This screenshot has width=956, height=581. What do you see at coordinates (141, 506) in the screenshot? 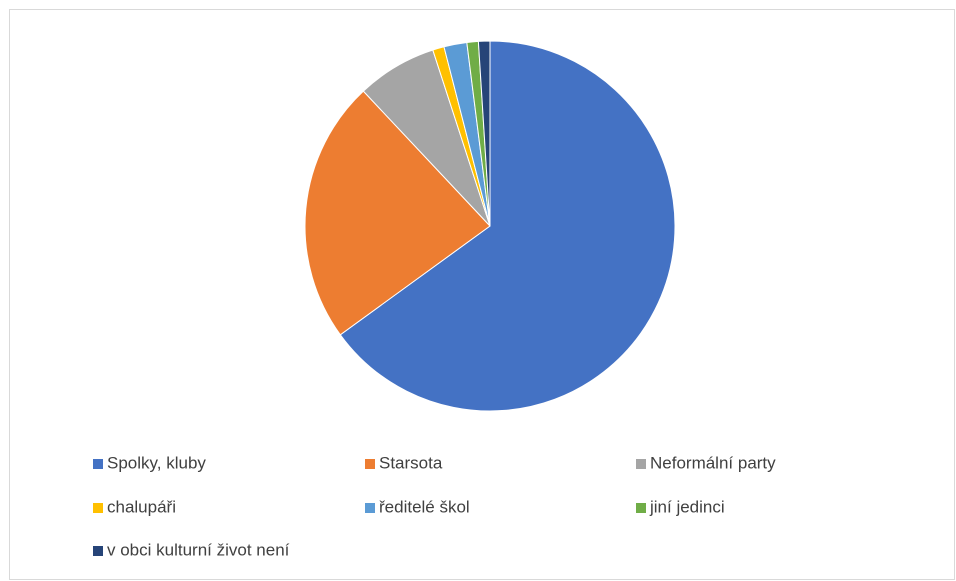
I see `legend-label: chalupáři` at bounding box center [141, 506].